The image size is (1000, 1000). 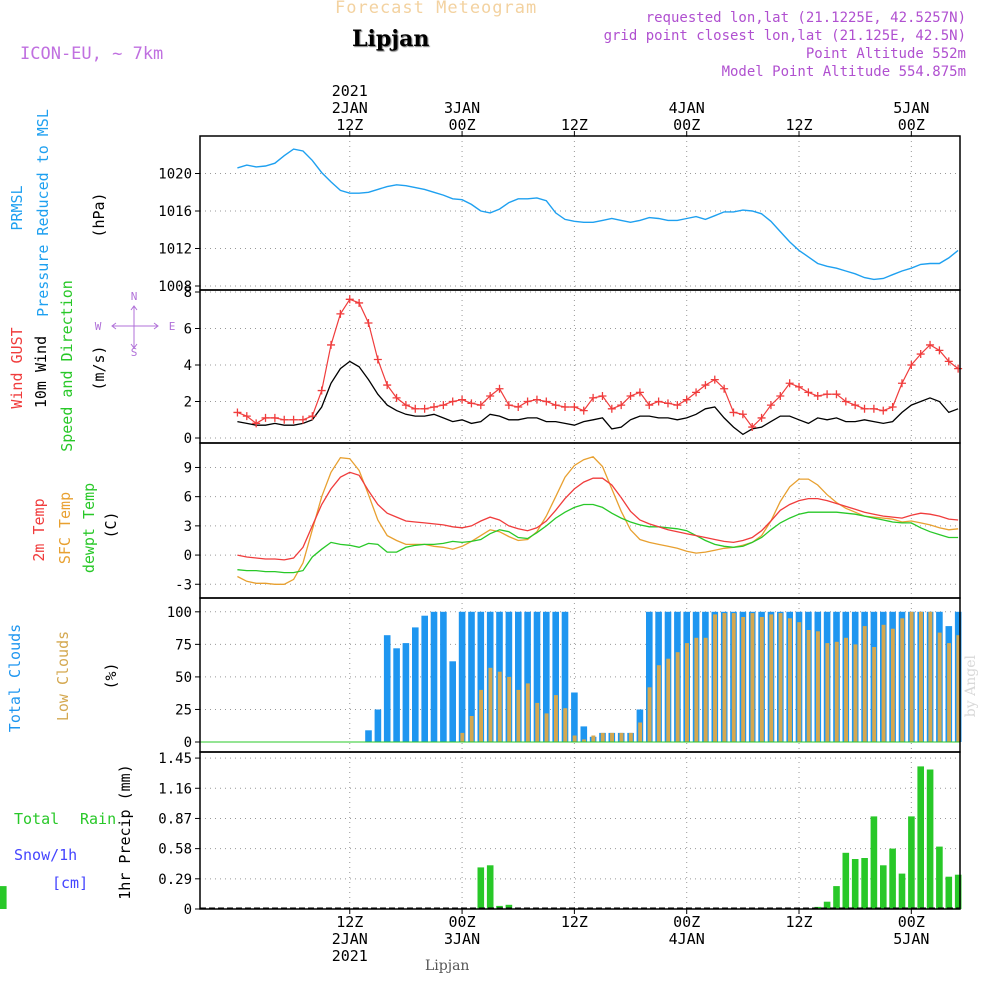 What do you see at coordinates (179, 613) in the screenshot?
I see `clouds-ytick-label: 100` at bounding box center [179, 613].